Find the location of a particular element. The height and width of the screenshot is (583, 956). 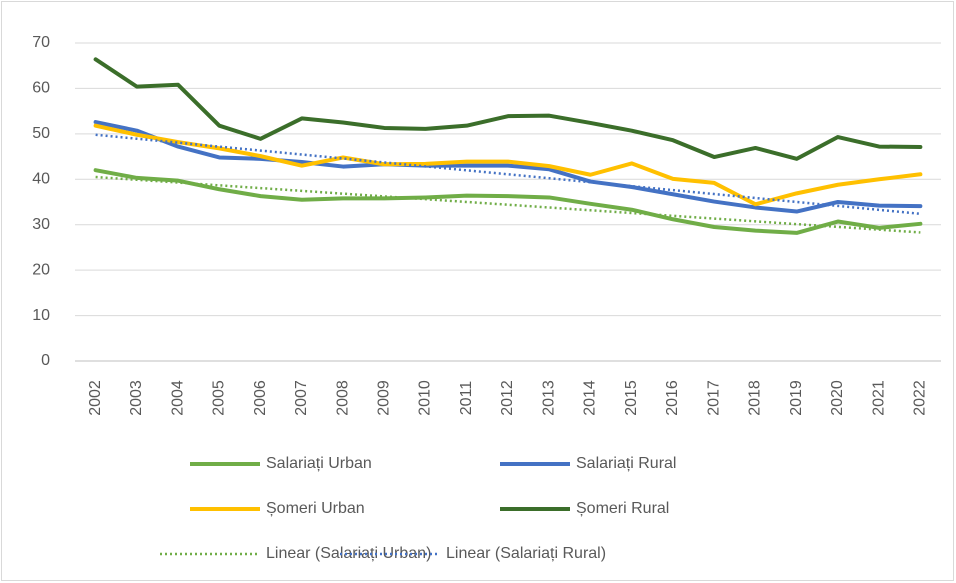

x-tick-label: 2010 is located at coordinates (425, 398).